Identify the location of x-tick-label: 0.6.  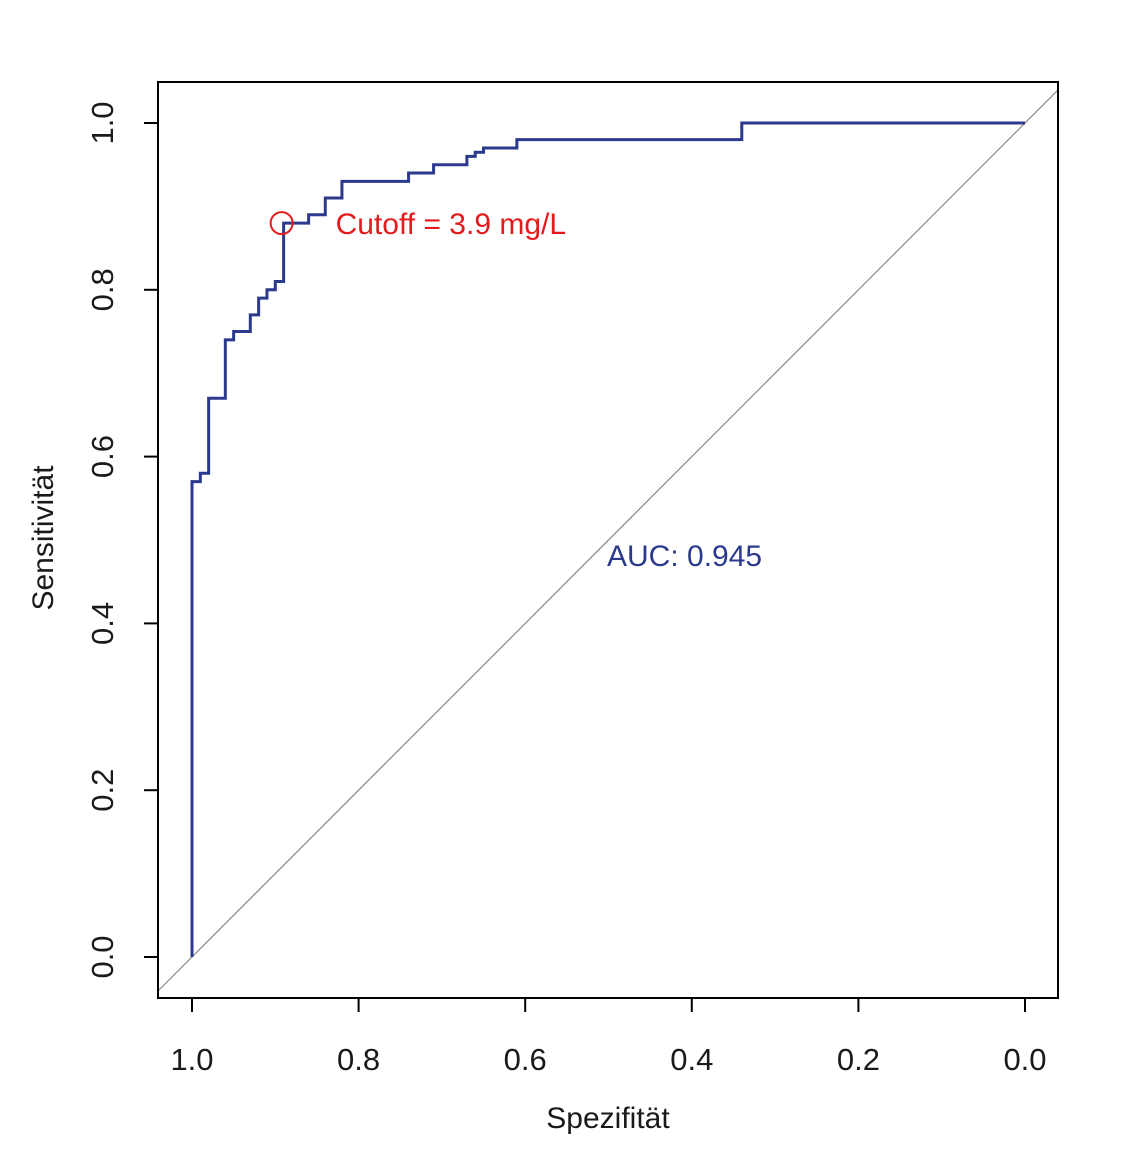
(525, 1059).